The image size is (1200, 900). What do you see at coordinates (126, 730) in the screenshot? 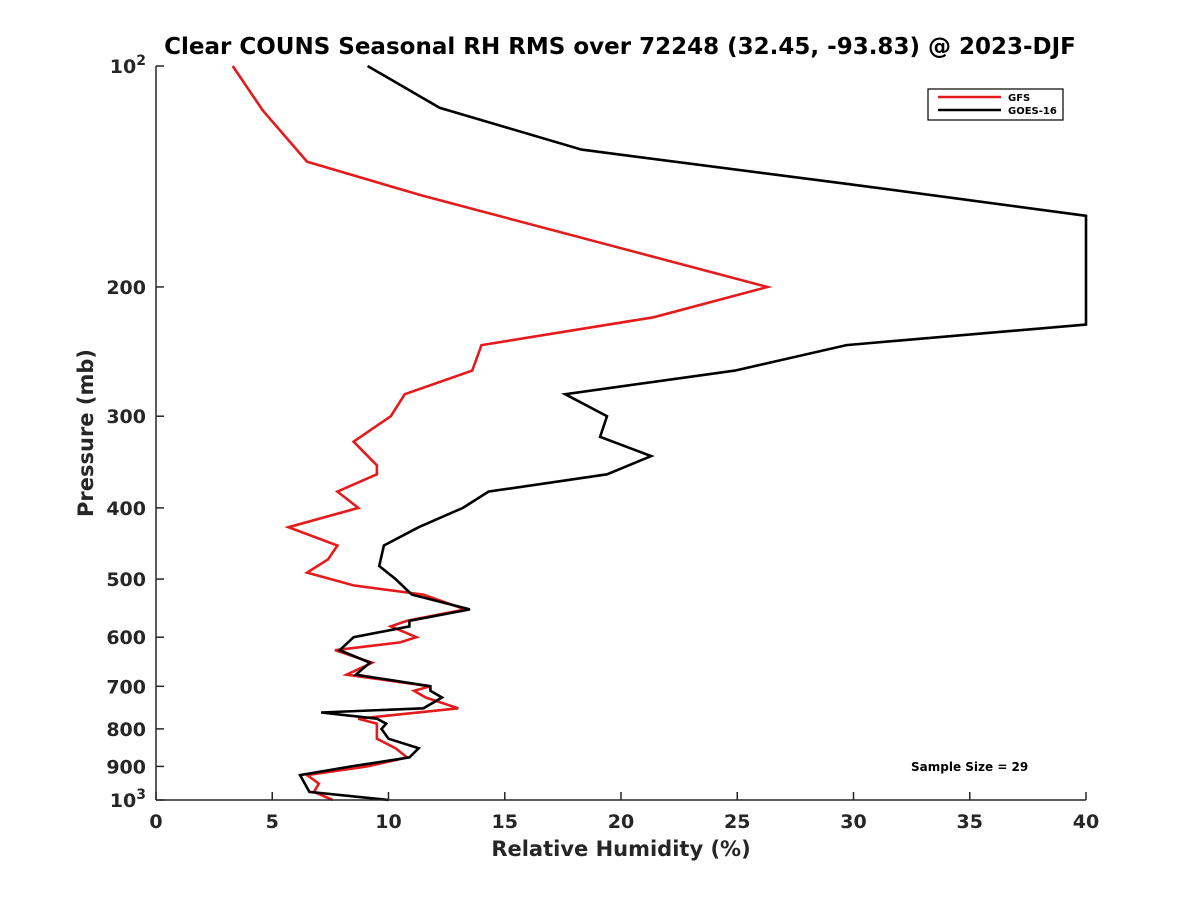
I see `y-tick-label: 800` at bounding box center [126, 730].